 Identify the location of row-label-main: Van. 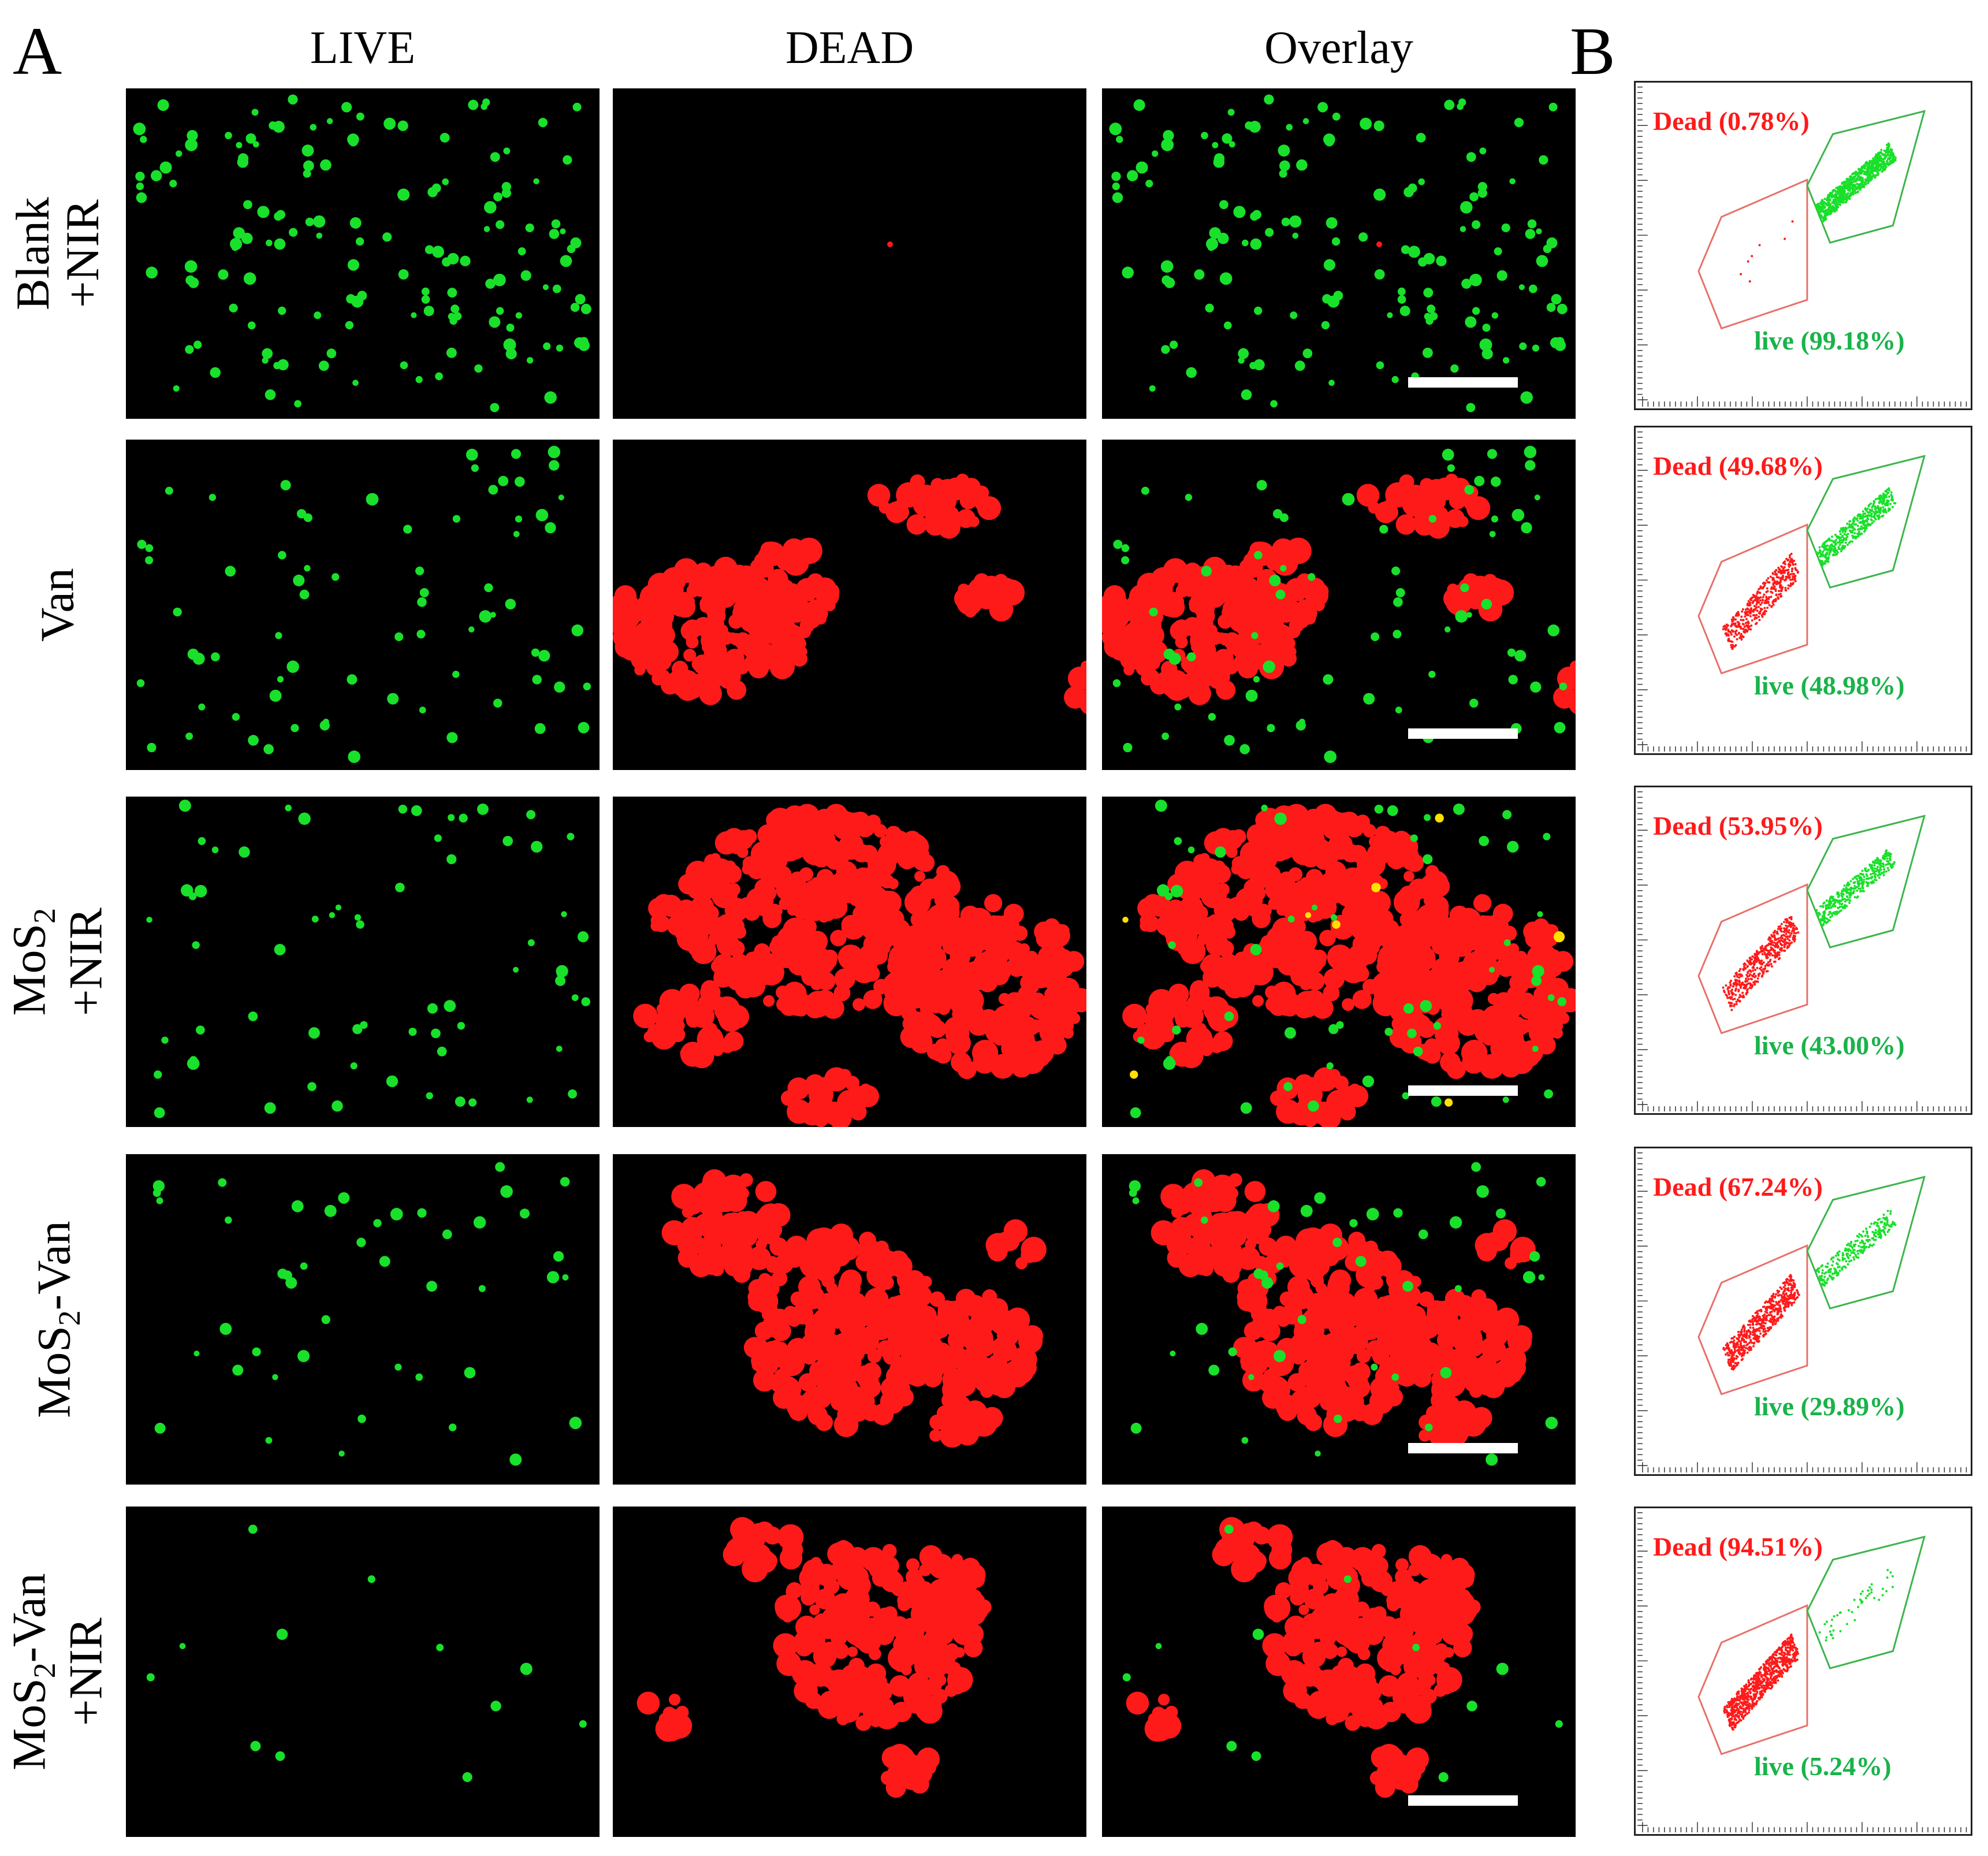
(58, 605).